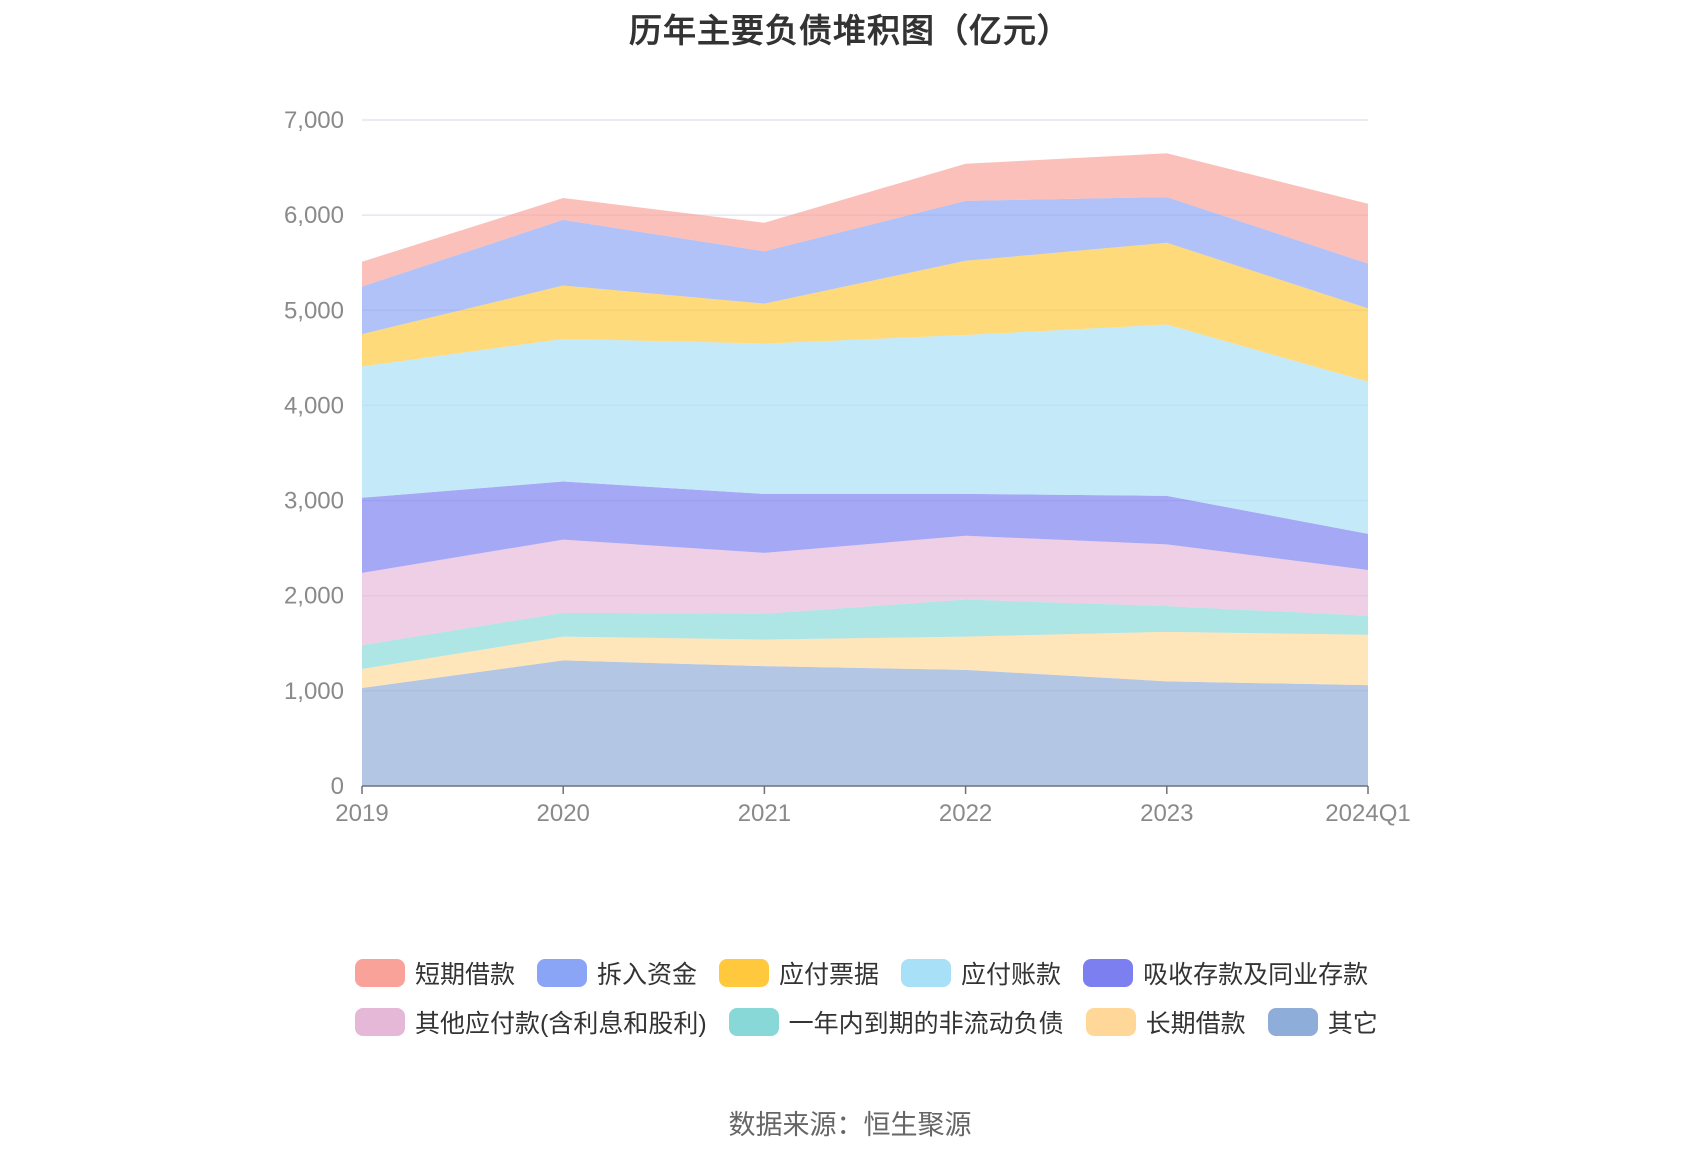 The height and width of the screenshot is (1150, 1700). What do you see at coordinates (1367, 813) in the screenshot?
I see `x-tick-label: 2024Q1` at bounding box center [1367, 813].